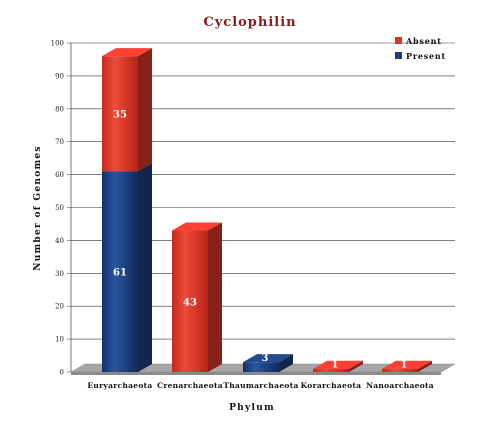 The image size is (501, 423). Describe the element at coordinates (38, 208) in the screenshot. I see `y-axis-title: Number of Genomes` at that location.